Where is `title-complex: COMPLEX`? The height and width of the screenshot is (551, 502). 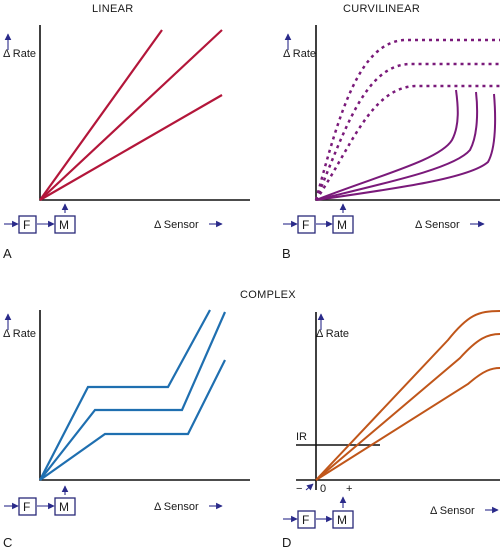
title-complex: COMPLEX is located at coordinates (268, 295).